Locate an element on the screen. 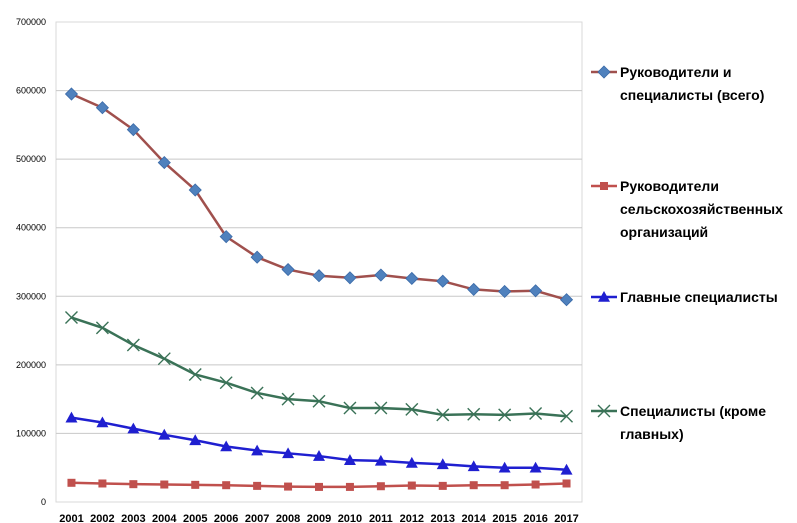  x-tick-label: 2002 is located at coordinates (102, 518).